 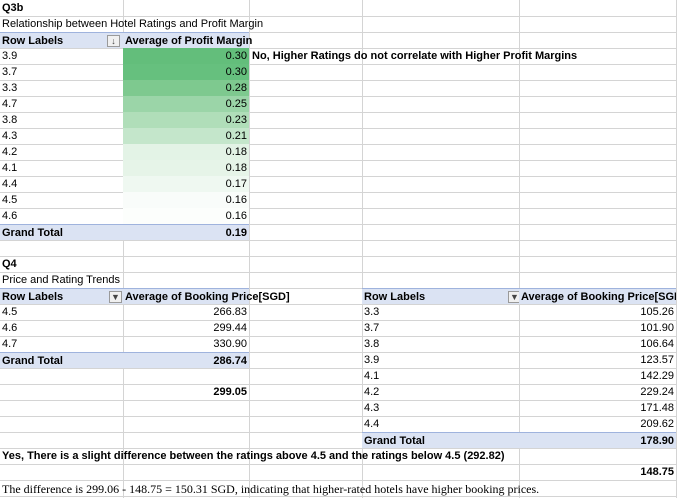 What do you see at coordinates (395, 297) in the screenshot?
I see `q4-right-header-row-labels-text: Row Labels` at bounding box center [395, 297].